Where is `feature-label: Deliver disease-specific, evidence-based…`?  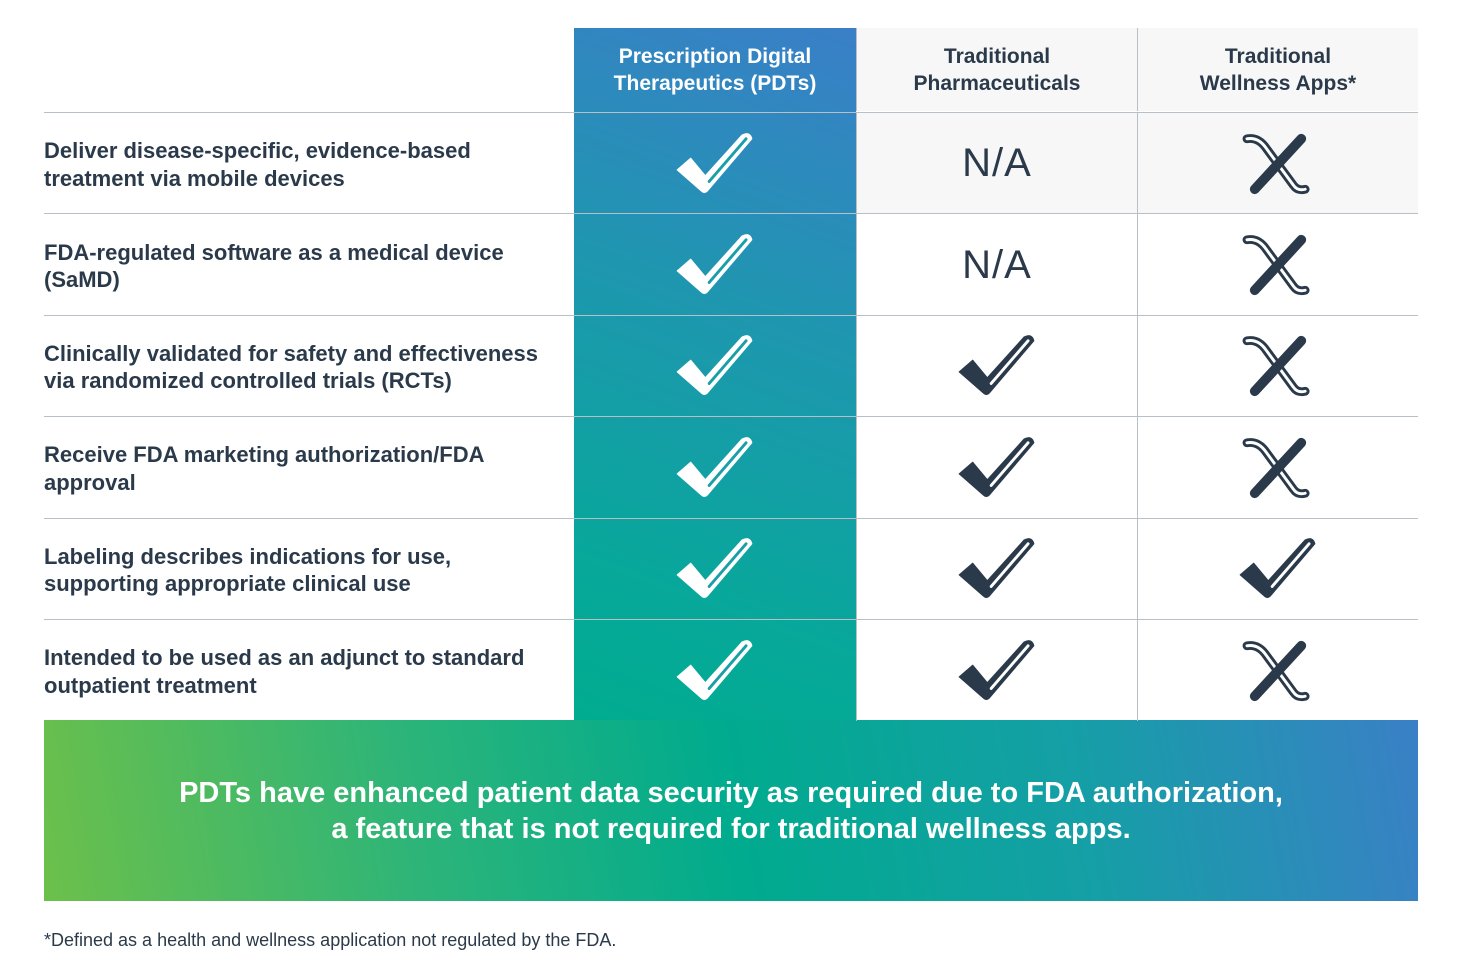 feature-label: Deliver disease-specific, evidence-based… is located at coordinates (257, 164).